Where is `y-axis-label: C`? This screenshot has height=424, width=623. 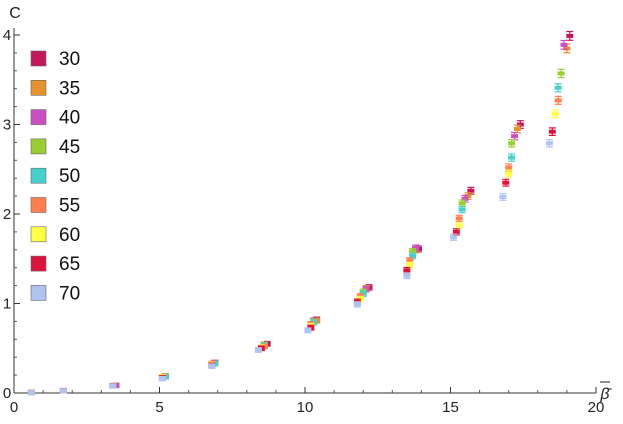
y-axis-label: C is located at coordinates (15, 13).